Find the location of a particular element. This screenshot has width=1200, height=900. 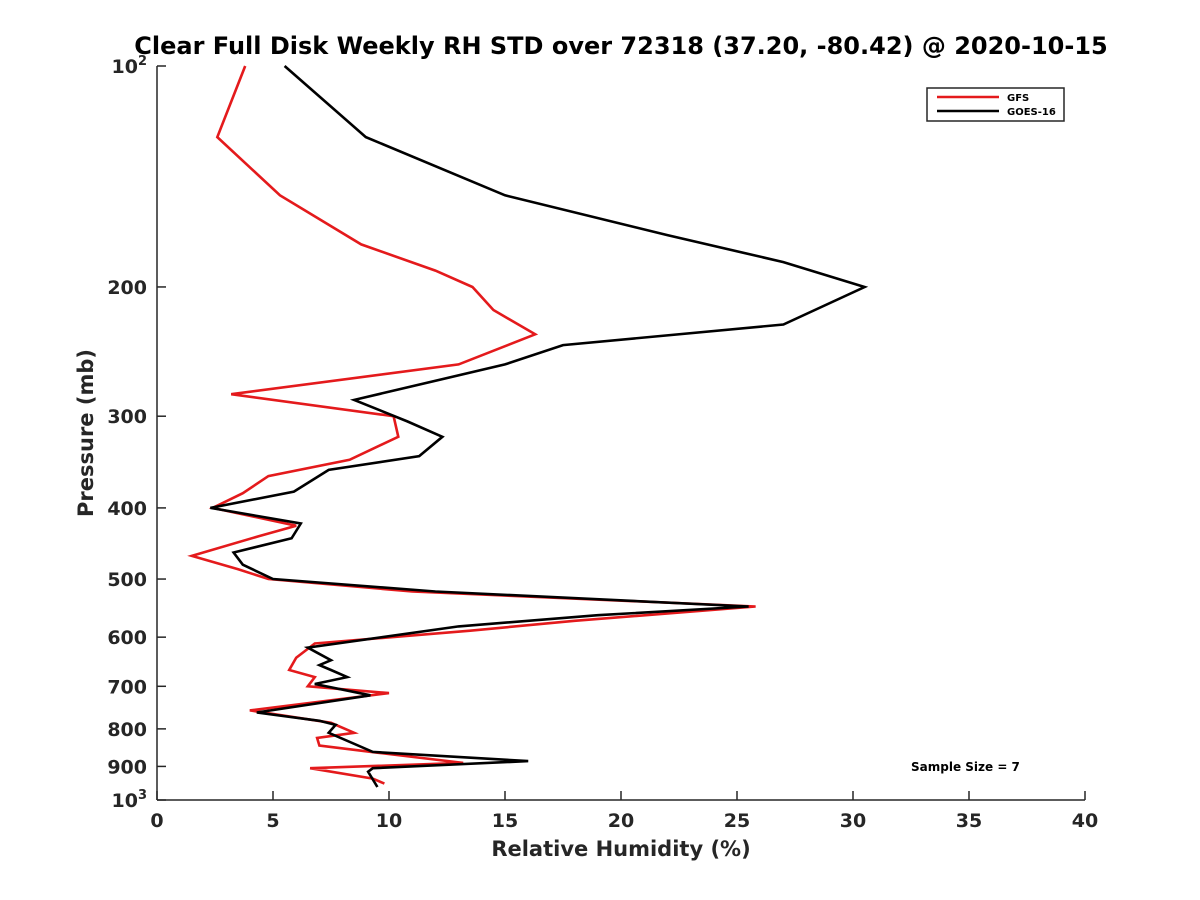

sample-size-annotation: Sample Size = 7 is located at coordinates (965, 767).